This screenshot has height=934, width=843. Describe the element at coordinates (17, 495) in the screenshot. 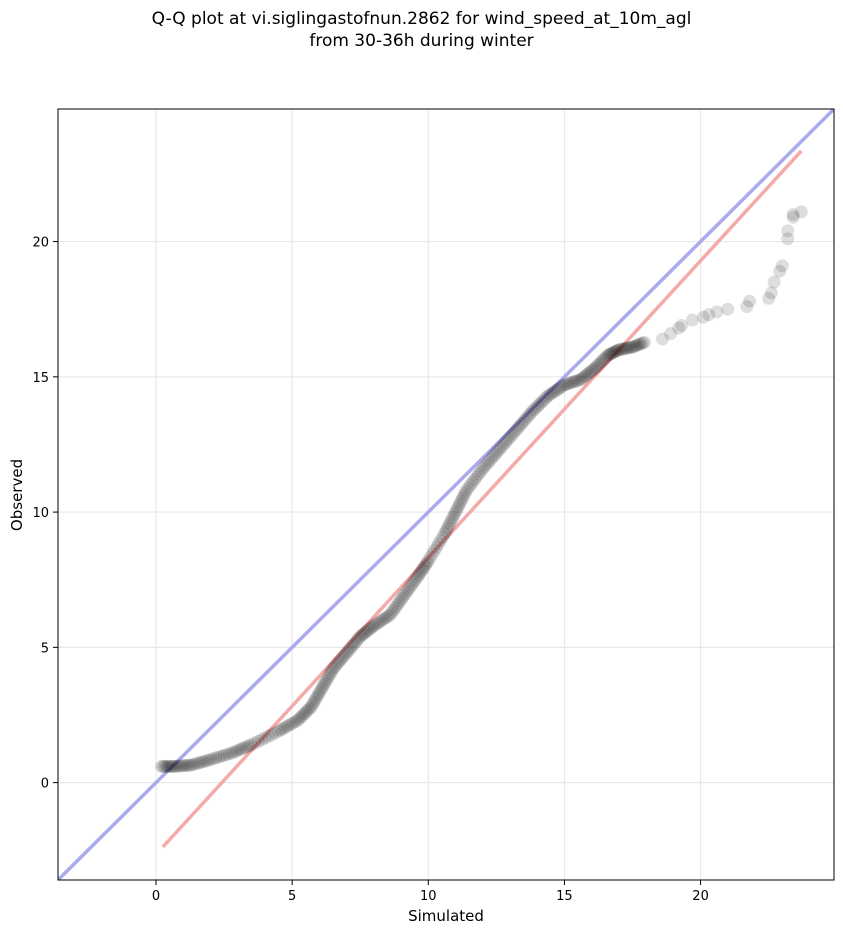

I see `y-axis-label: Observed` at that location.